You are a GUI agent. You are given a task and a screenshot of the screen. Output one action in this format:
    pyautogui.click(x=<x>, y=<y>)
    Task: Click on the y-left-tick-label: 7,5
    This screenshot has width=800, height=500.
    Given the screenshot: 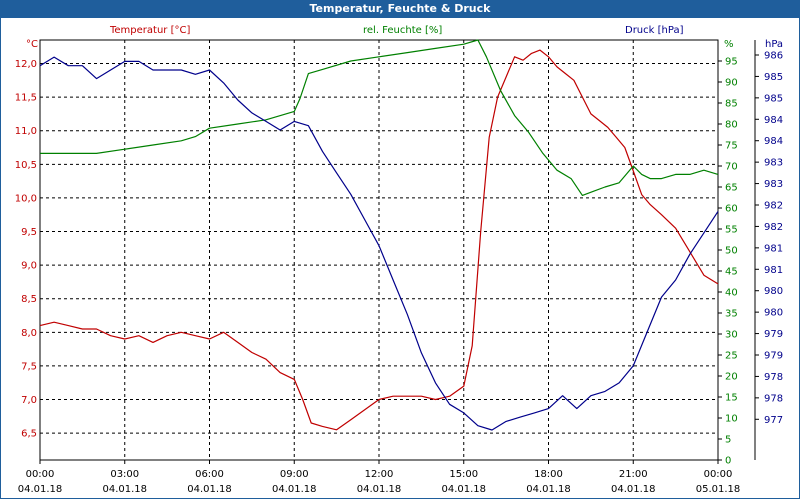 What is the action you would take?
    pyautogui.click(x=29, y=366)
    